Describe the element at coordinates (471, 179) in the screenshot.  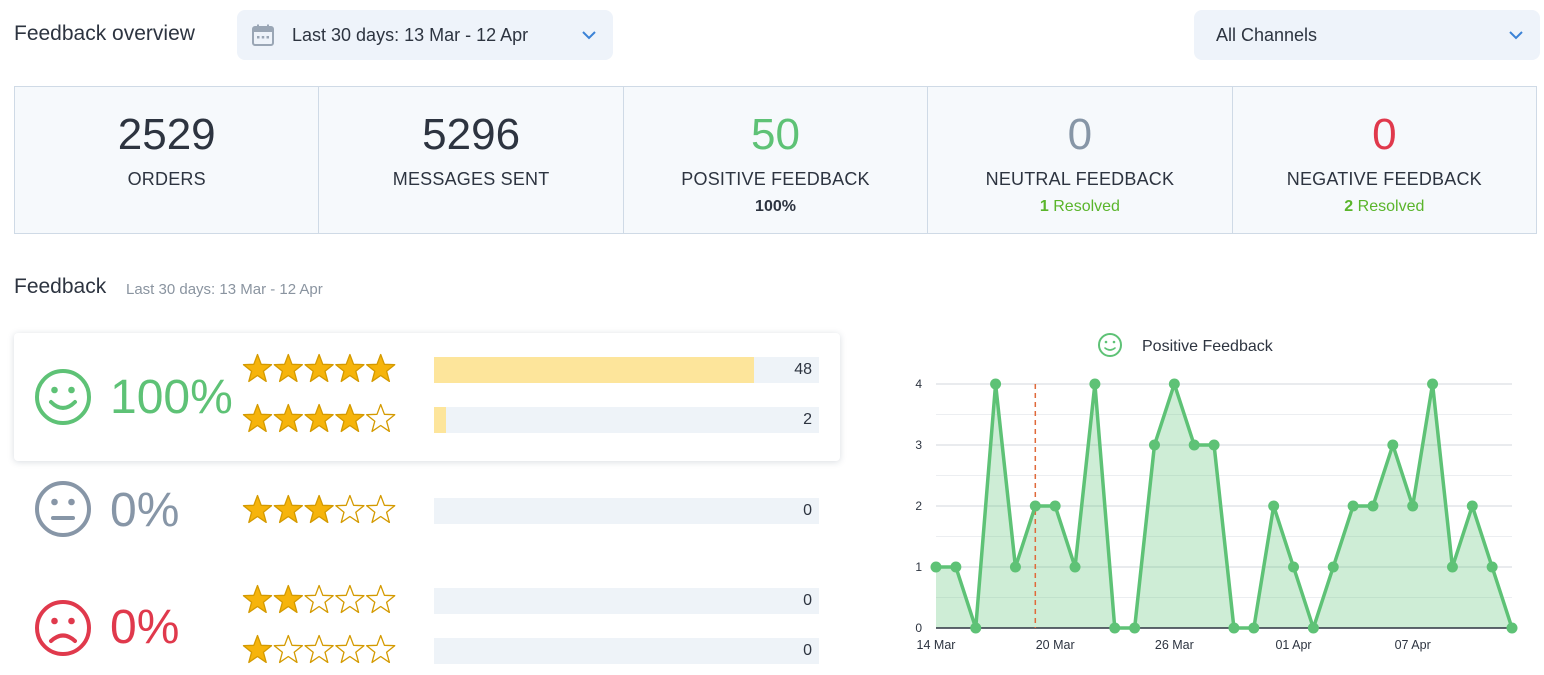
I see `stat-label: MESSAGES SENT` at that location.